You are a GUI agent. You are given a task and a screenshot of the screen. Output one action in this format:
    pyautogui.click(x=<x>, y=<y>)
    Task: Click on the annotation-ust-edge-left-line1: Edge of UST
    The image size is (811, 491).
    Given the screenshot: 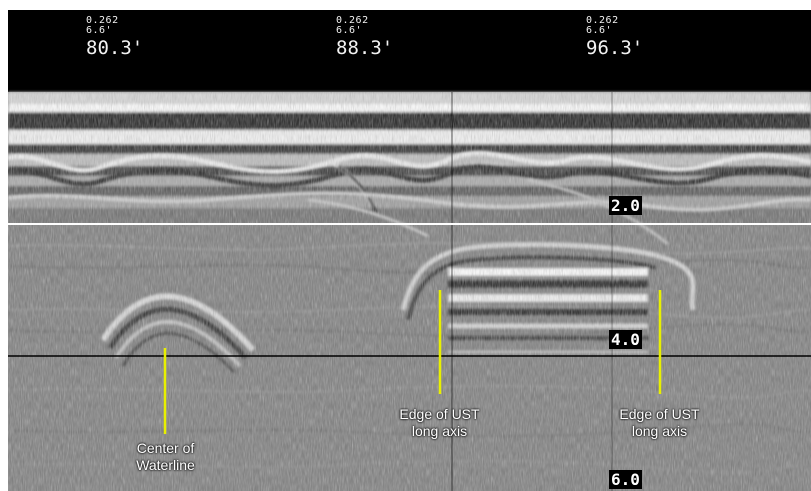 What is the action you would take?
    pyautogui.click(x=439, y=414)
    